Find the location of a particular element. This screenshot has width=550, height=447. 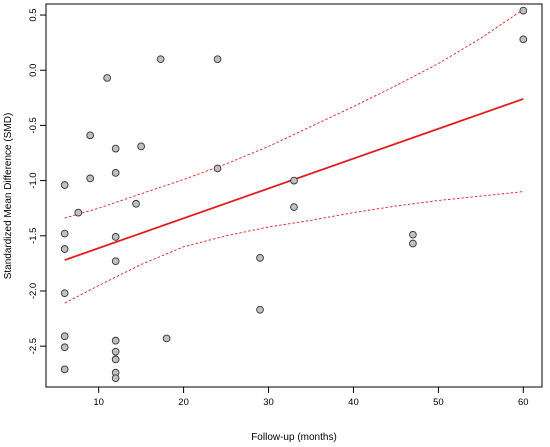

x-axis-title: Follow-up (months) is located at coordinates (294, 437).